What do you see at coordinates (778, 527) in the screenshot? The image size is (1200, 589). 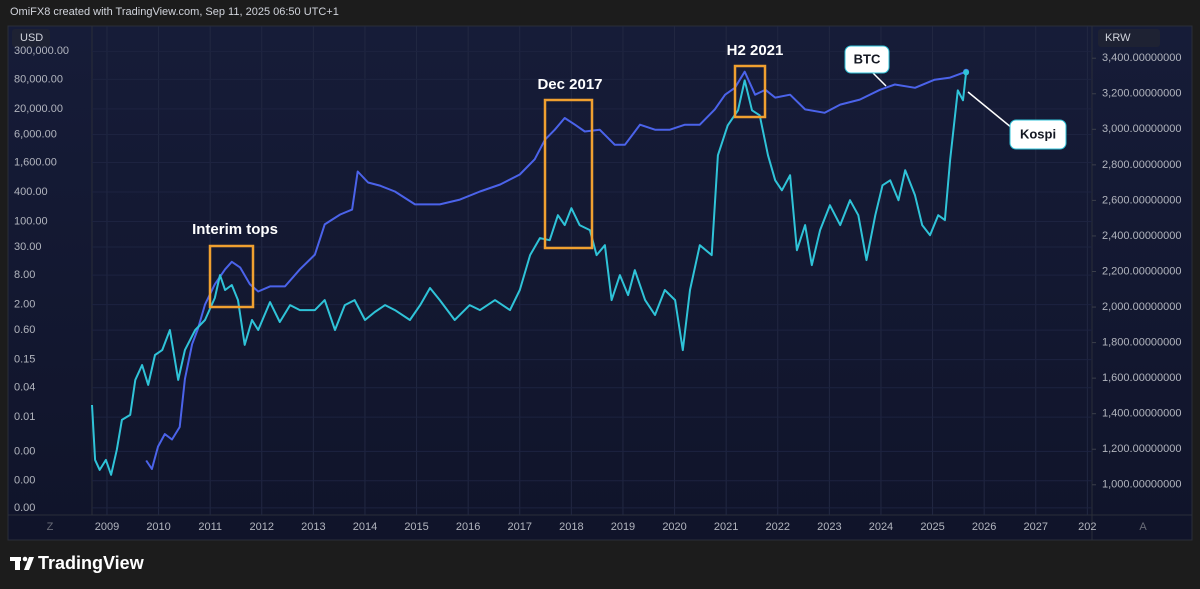 I see `x-tick-label: 2022` at bounding box center [778, 527].